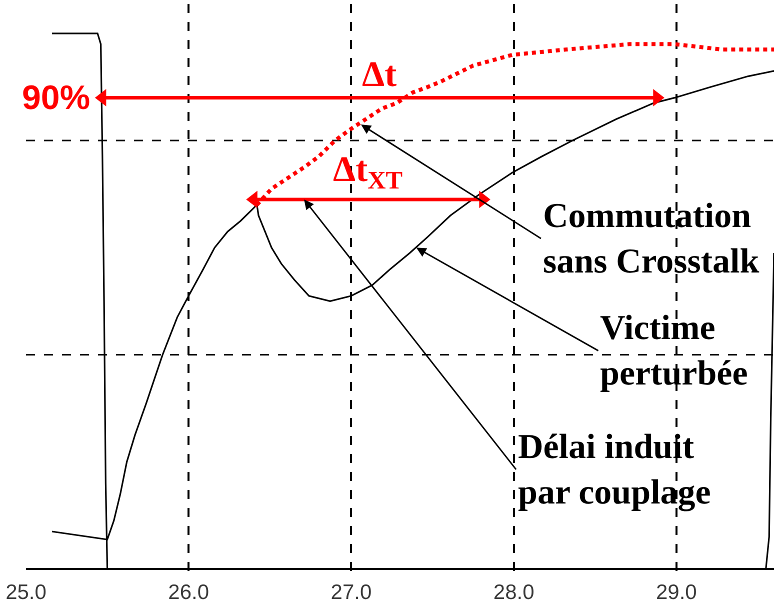  What do you see at coordinates (189, 592) in the screenshot?
I see `x-tick-label: 26.0` at bounding box center [189, 592].